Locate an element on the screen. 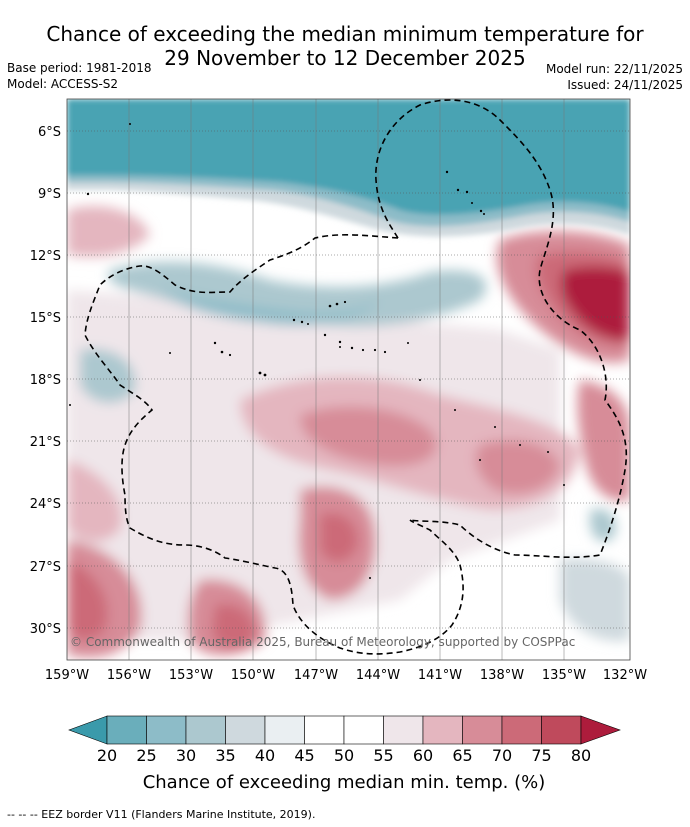  lon-label: 150°W is located at coordinates (253, 675).